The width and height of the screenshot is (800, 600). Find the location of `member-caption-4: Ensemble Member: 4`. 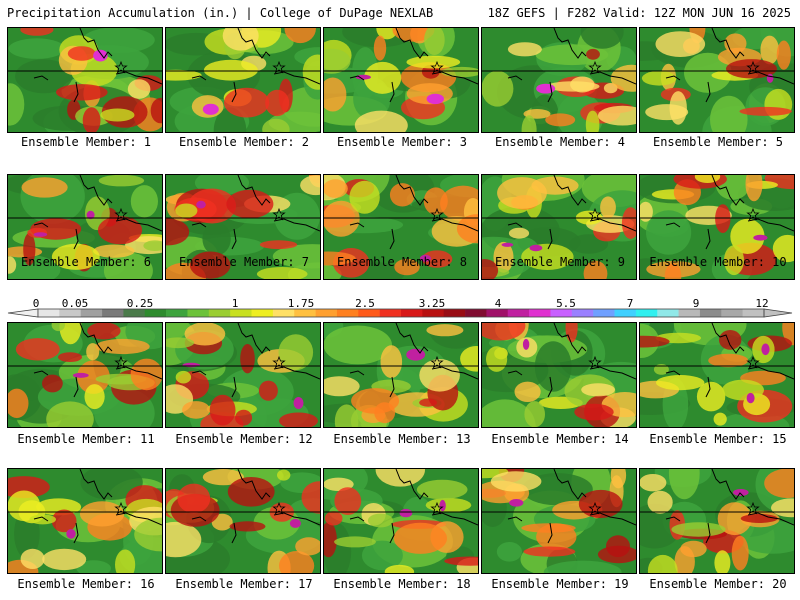

member-caption-4: Ensemble Member: 4 is located at coordinates (560, 142).